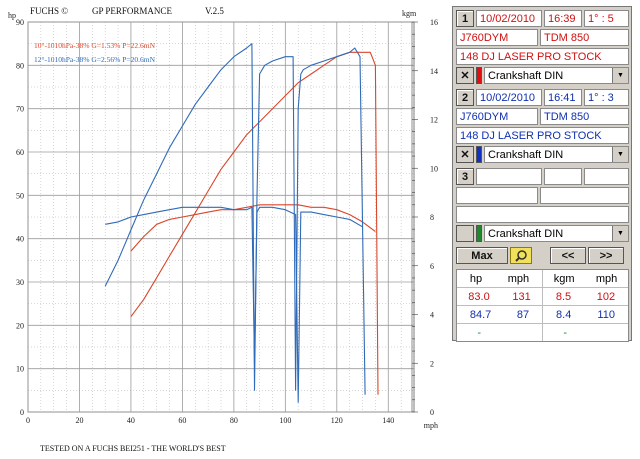 The image size is (640, 459). I want to click on run1-vehicle: J760DYM TDM 850, so click(542, 37).